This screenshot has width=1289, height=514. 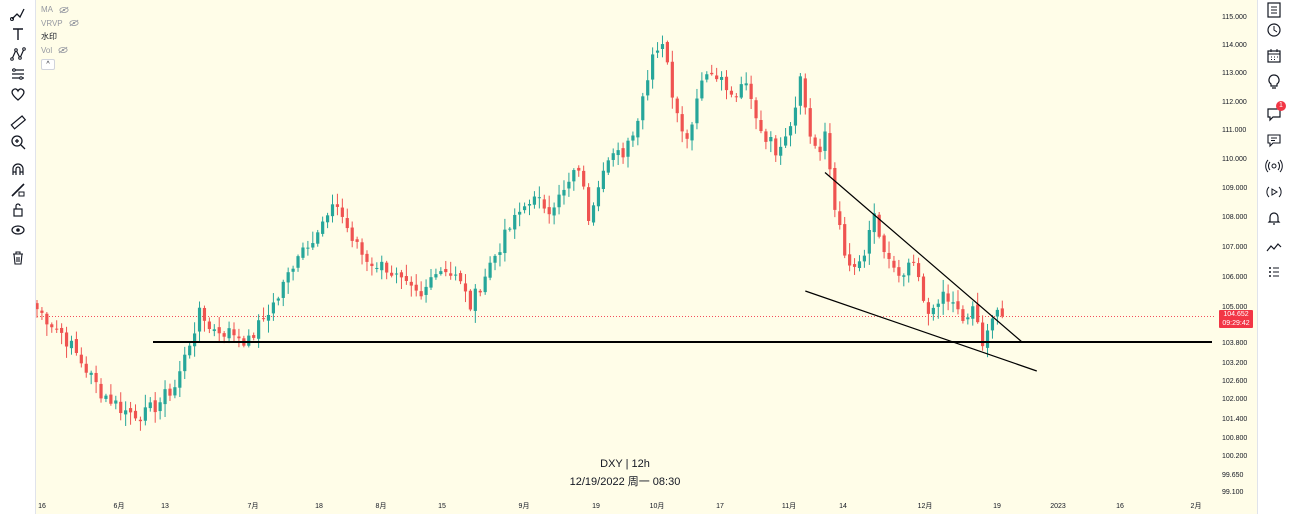 I want to click on price-tick-label: 105.000, so click(x=1234, y=307).